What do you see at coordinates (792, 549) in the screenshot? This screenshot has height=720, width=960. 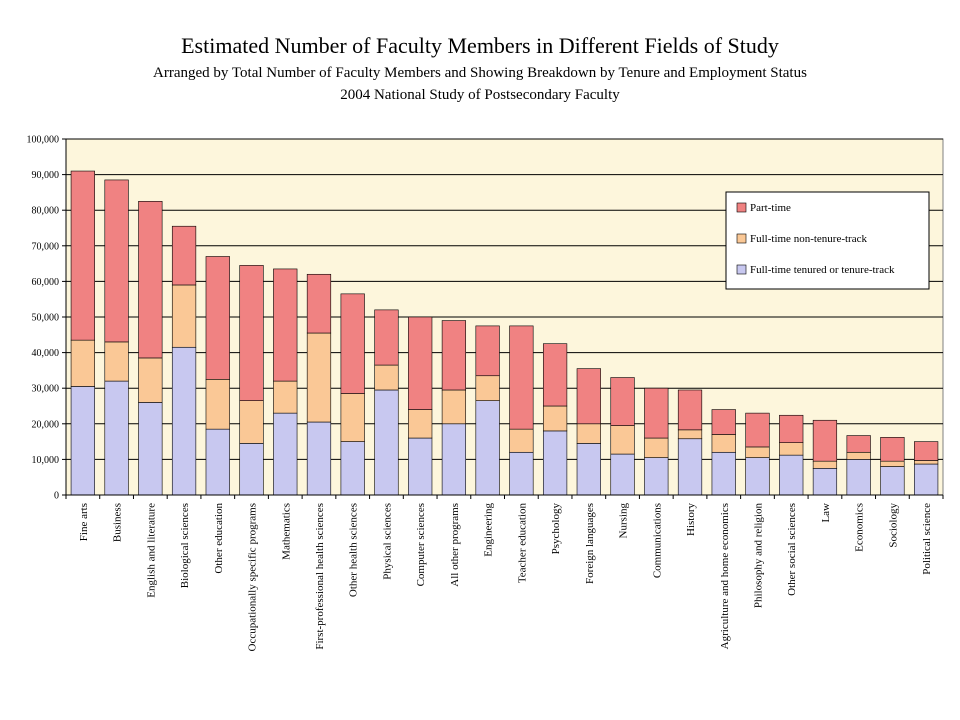 I see `x-tick-label: Other social sciences` at bounding box center [792, 549].